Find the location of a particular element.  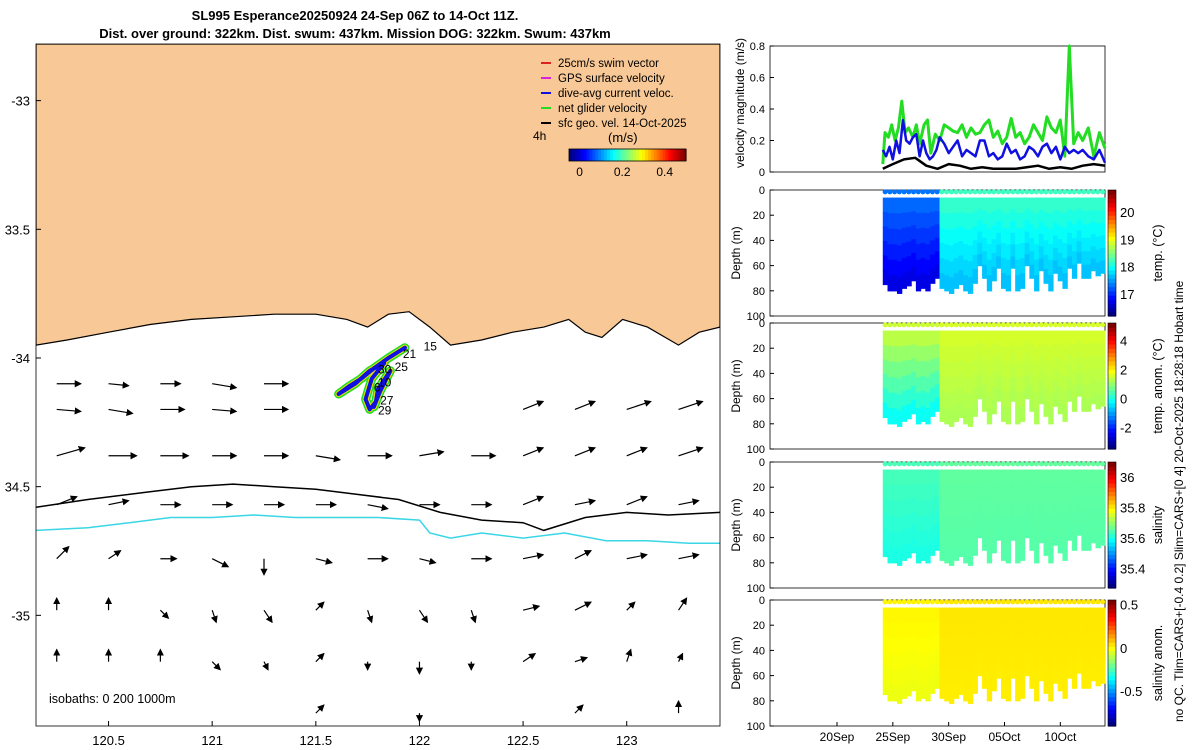

map-x-tick-label: 122 is located at coordinates (420, 740).